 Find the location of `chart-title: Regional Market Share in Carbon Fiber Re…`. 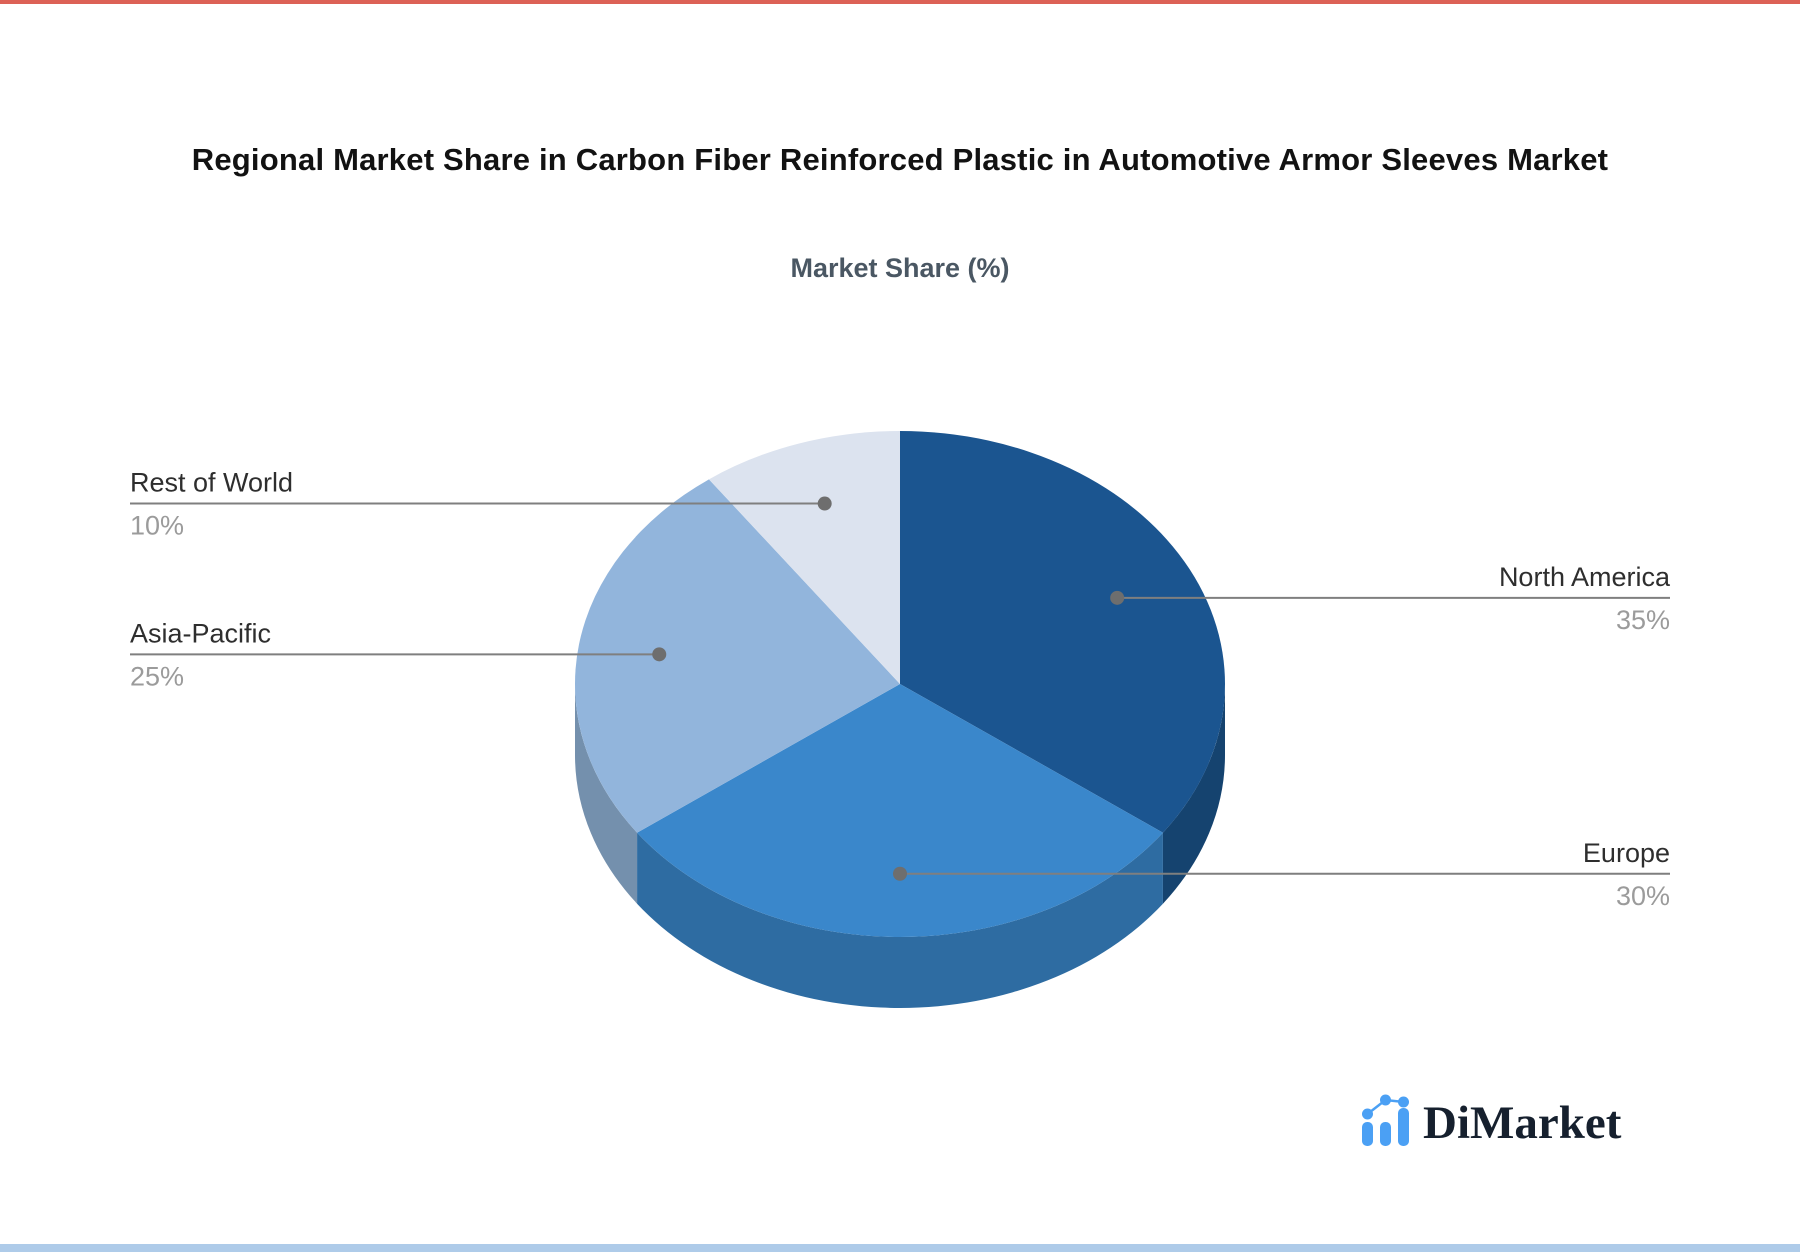

chart-title: Regional Market Share in Carbon Fiber Re… is located at coordinates (900, 159).